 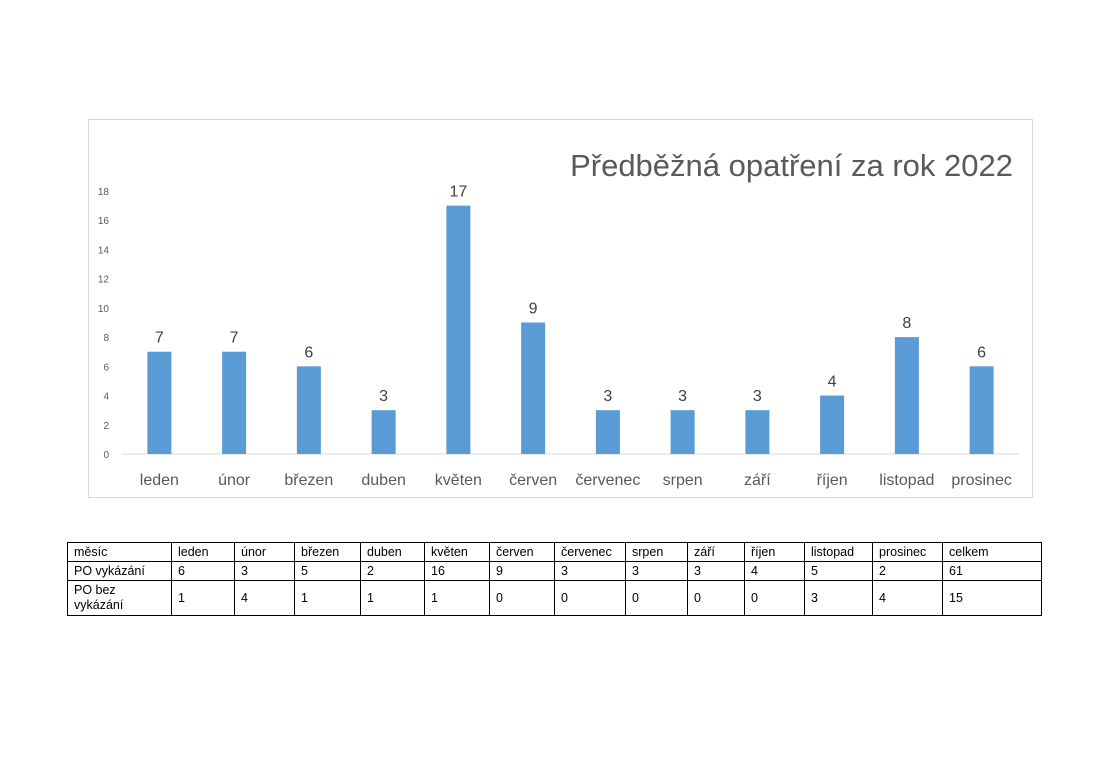 What do you see at coordinates (590, 552) in the screenshot?
I see `table-cell: červenec` at bounding box center [590, 552].